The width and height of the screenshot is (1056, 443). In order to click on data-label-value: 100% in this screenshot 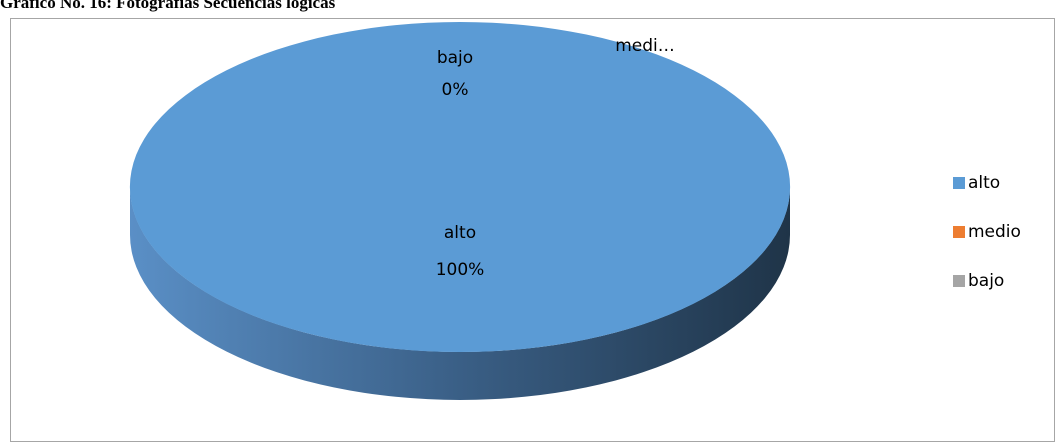, I will do `click(460, 270)`.